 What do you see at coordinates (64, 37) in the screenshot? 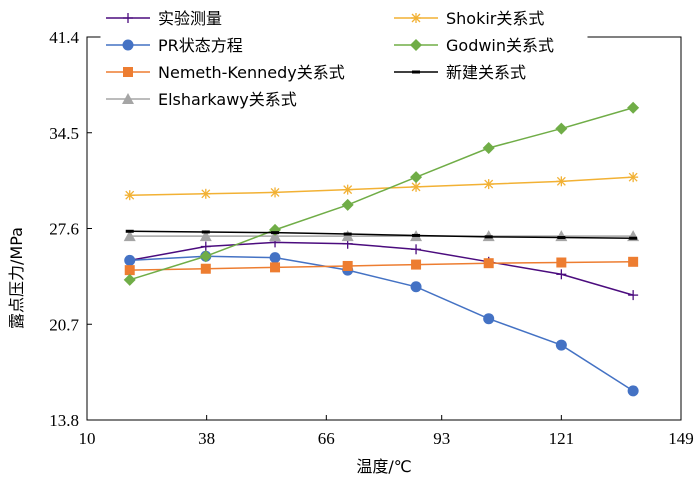
I see `y-tick-label: 41.4` at bounding box center [64, 37].